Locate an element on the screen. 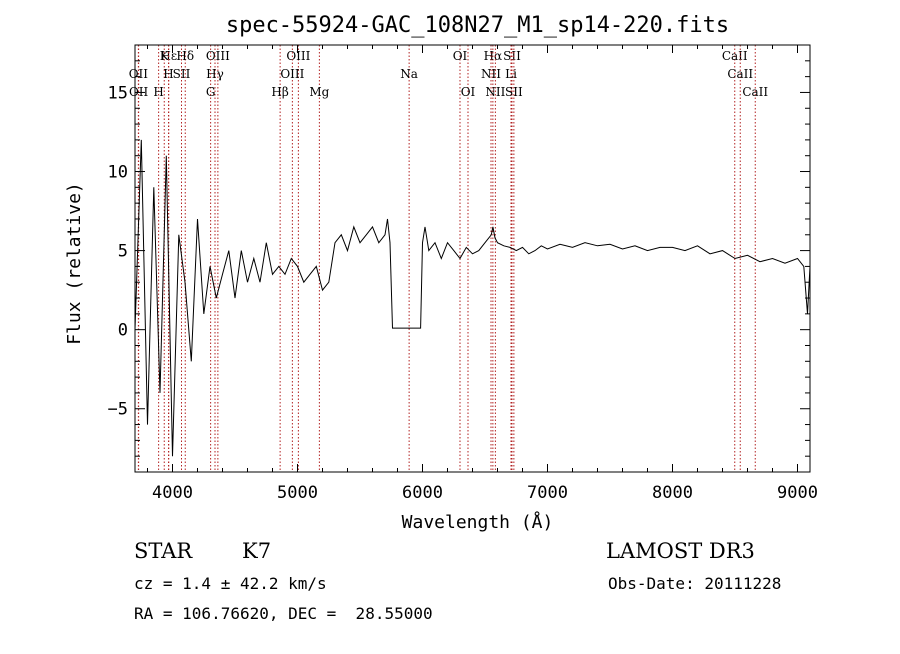 This screenshot has height=654, width=900. sky-coordinates: RA = 106.76620, DEC = 28.55000 is located at coordinates (283, 613).